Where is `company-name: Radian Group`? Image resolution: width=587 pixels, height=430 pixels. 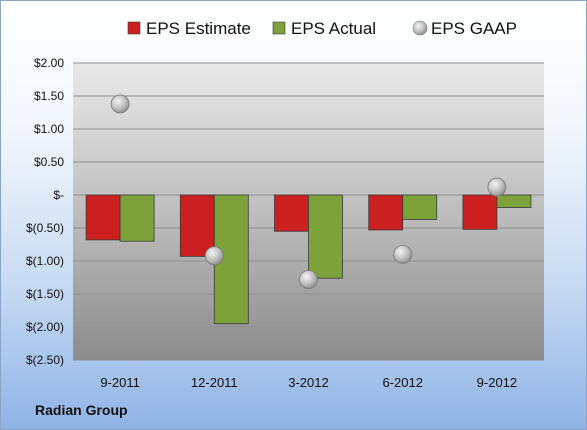 company-name: Radian Group is located at coordinates (81, 410).